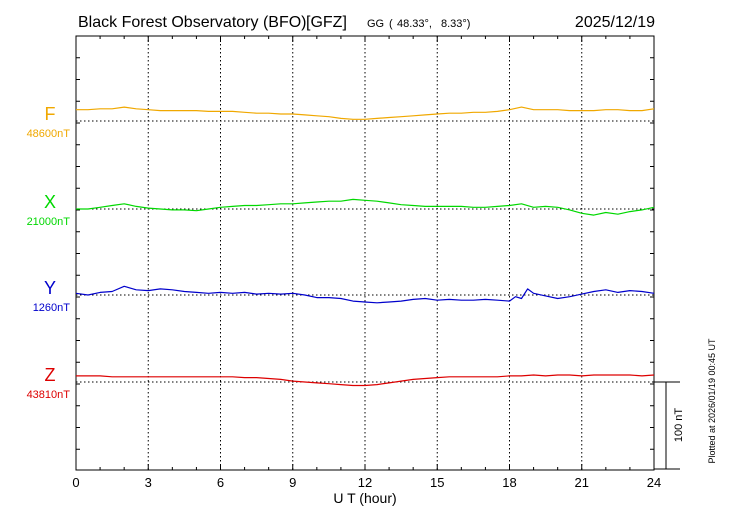  I want to click on x-tick-label: 18, so click(509, 482).